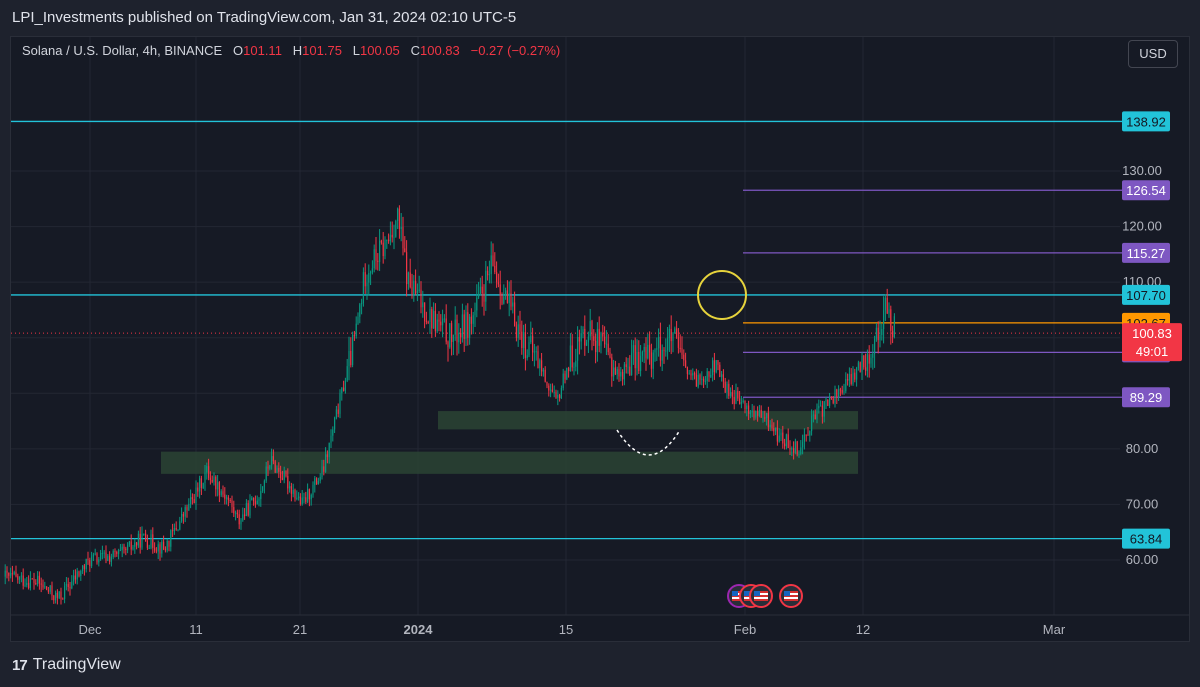 This screenshot has width=1200, height=687. What do you see at coordinates (66, 665) in the screenshot?
I see `tradingview-logo: 17 TradingView` at bounding box center [66, 665].